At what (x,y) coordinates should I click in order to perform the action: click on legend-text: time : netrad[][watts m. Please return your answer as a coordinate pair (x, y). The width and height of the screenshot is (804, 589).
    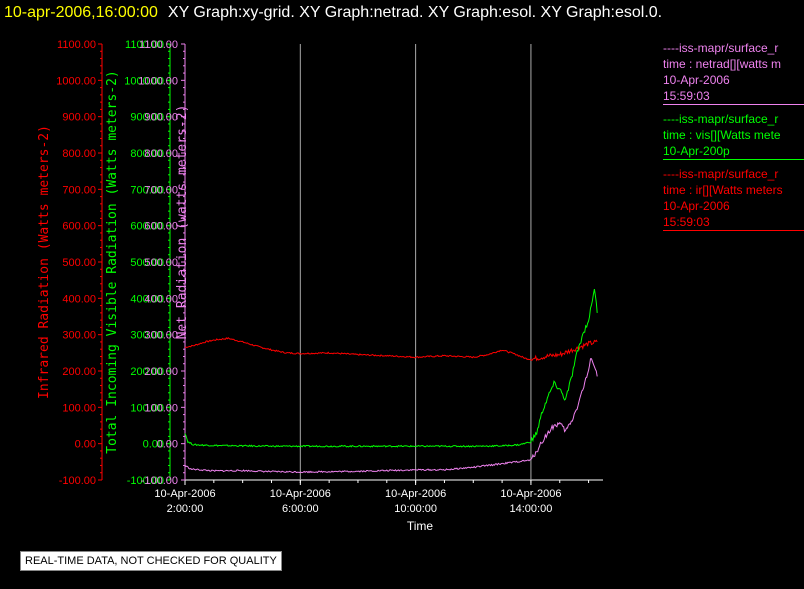
    Looking at the image, I should click on (722, 64).